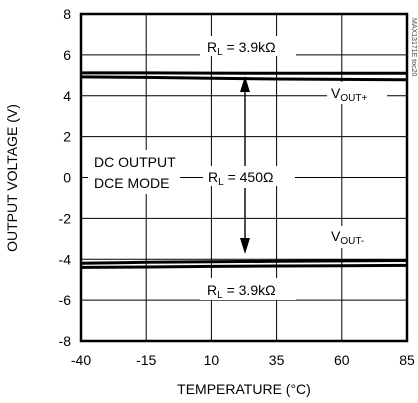 The height and width of the screenshot is (403, 418). Describe the element at coordinates (67, 137) in the screenshot. I see `y-tick-label: 2` at that location.